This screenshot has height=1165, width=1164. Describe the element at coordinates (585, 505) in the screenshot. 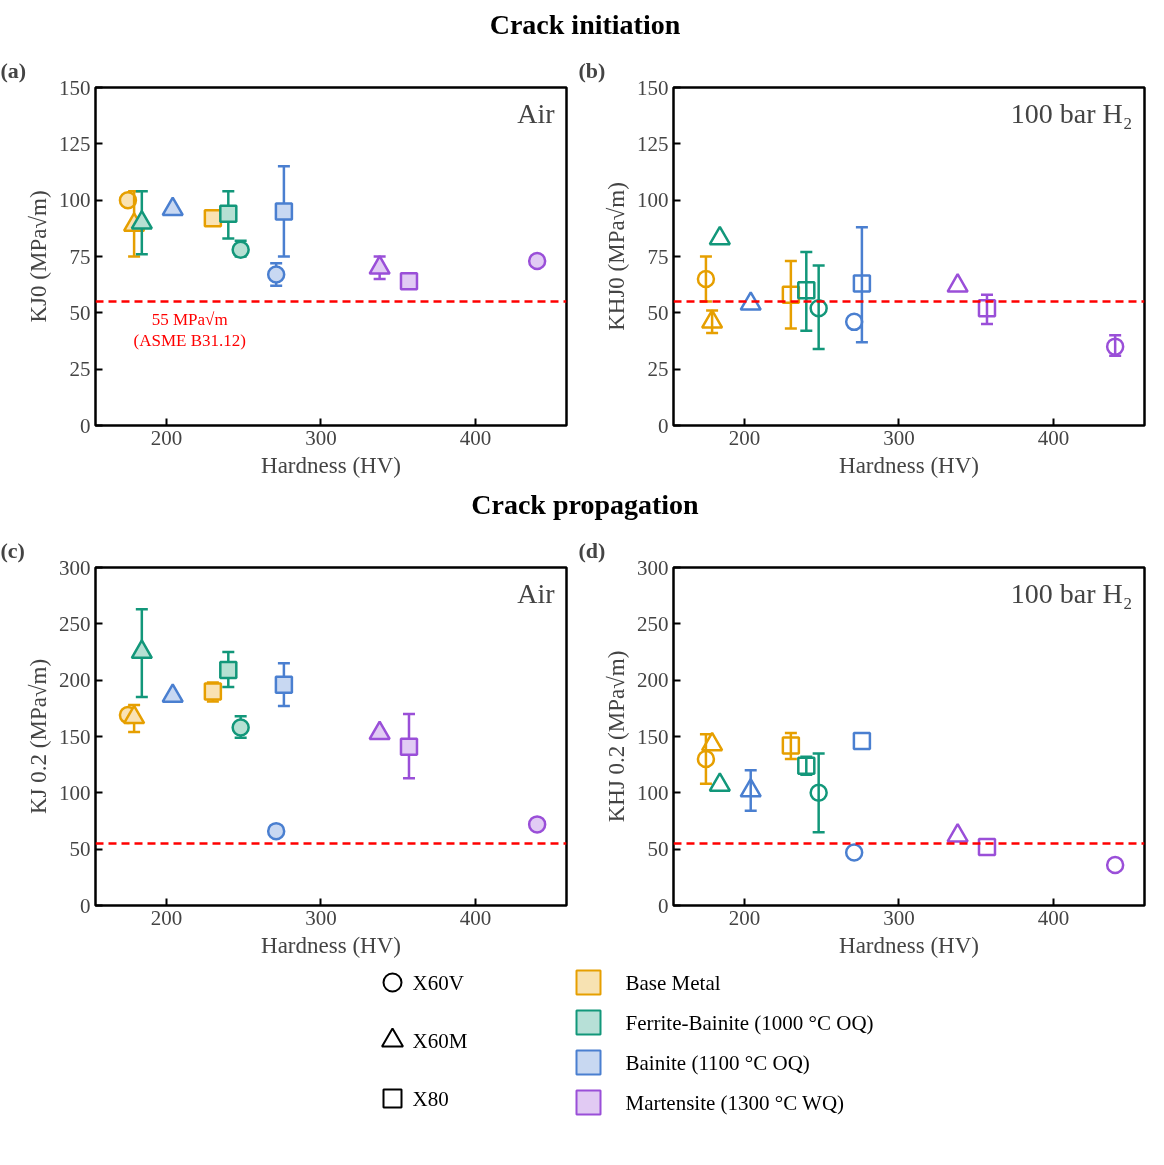

I see `chart-title: Crack propagation` at that location.